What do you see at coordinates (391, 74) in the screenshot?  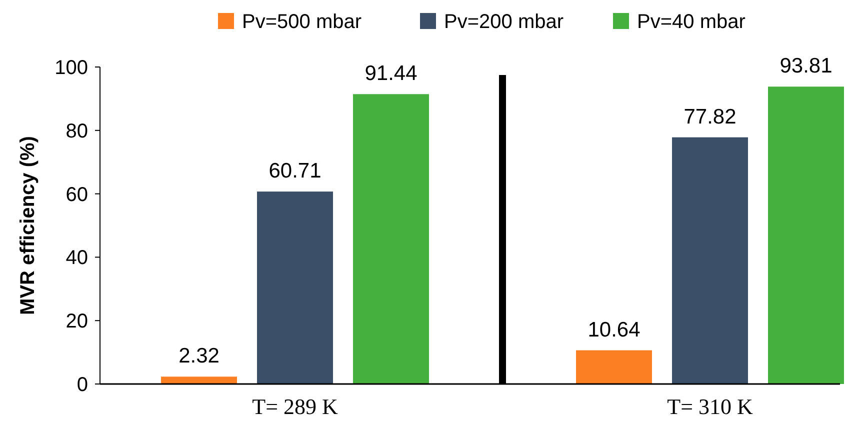 I see `data-label: 91.44` at bounding box center [391, 74].